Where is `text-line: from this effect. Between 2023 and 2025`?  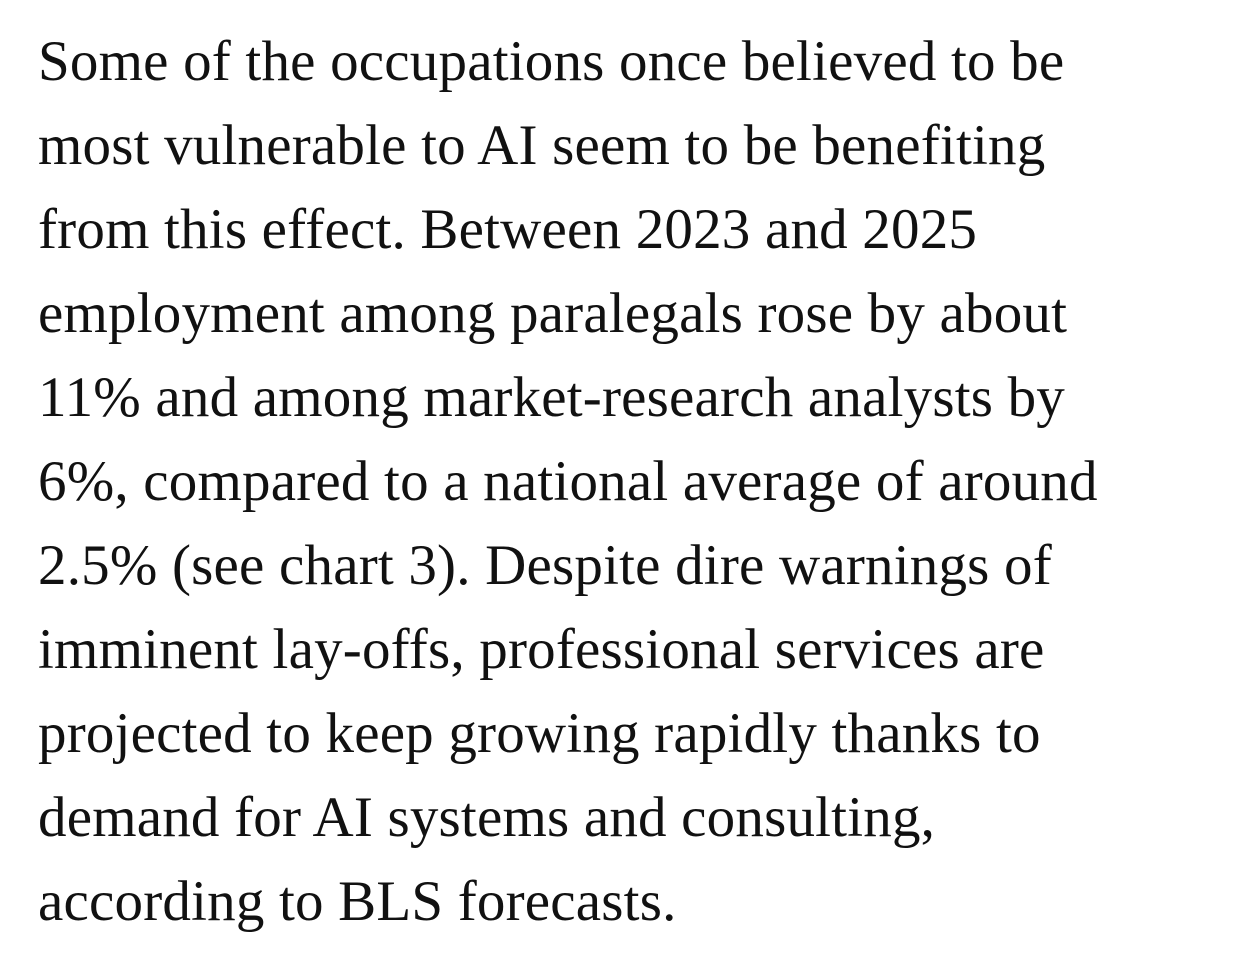 text-line: from this effect. Between 2023 and 2025 is located at coordinates (508, 229).